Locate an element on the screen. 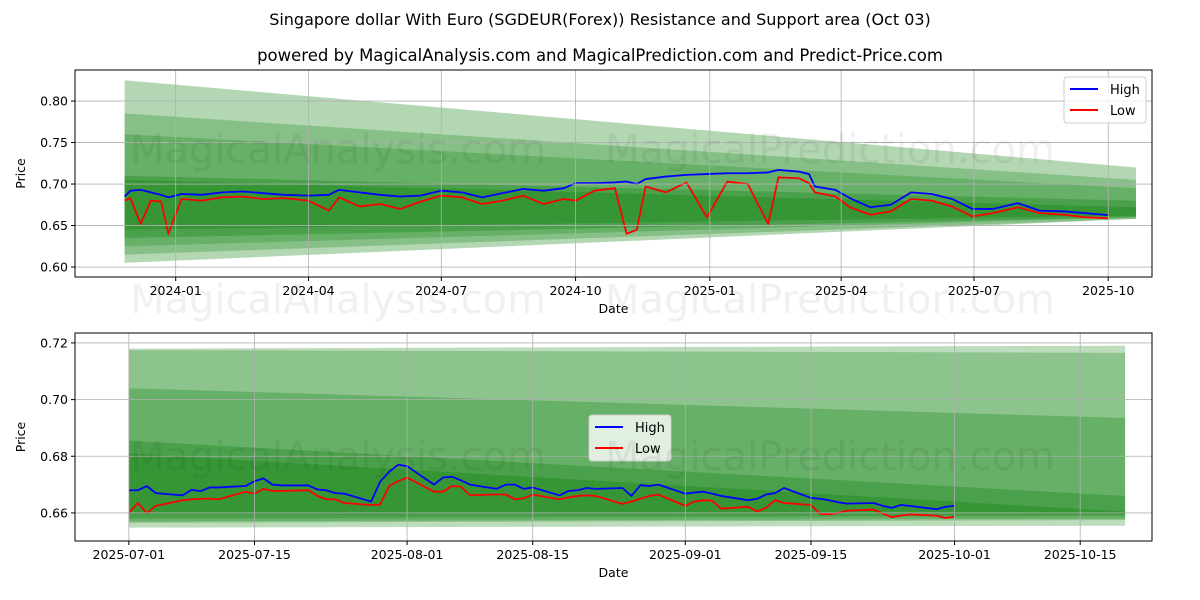 The image size is (1200, 600). x-tick-label: 2025-10-01 is located at coordinates (954, 554).